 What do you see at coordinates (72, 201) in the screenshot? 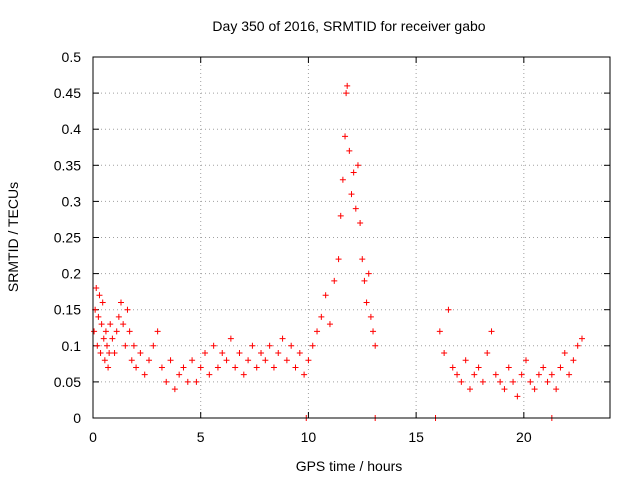
I see `y-tick-label: 0.3` at bounding box center [72, 201].